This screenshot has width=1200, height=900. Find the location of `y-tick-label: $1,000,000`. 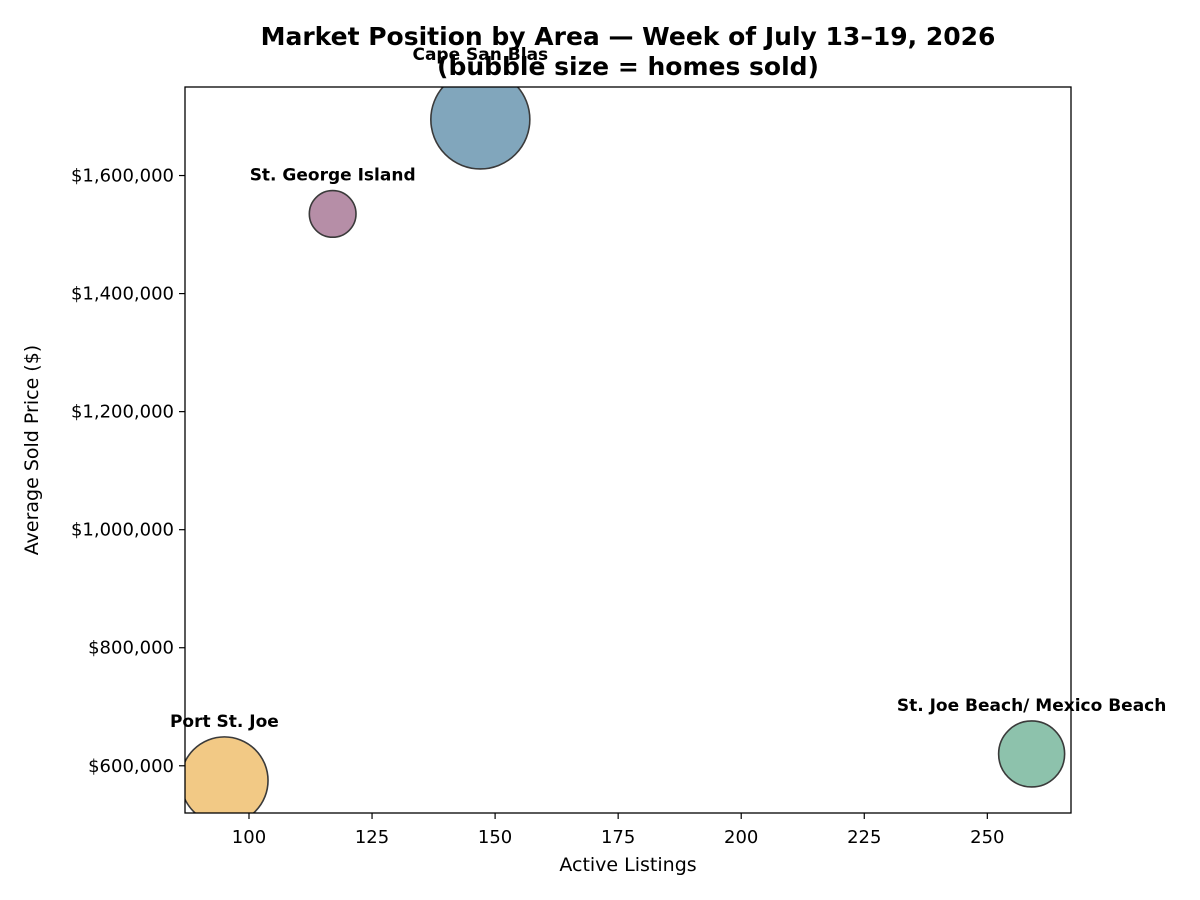

y-tick-label: $1,000,000 is located at coordinates (122, 530).